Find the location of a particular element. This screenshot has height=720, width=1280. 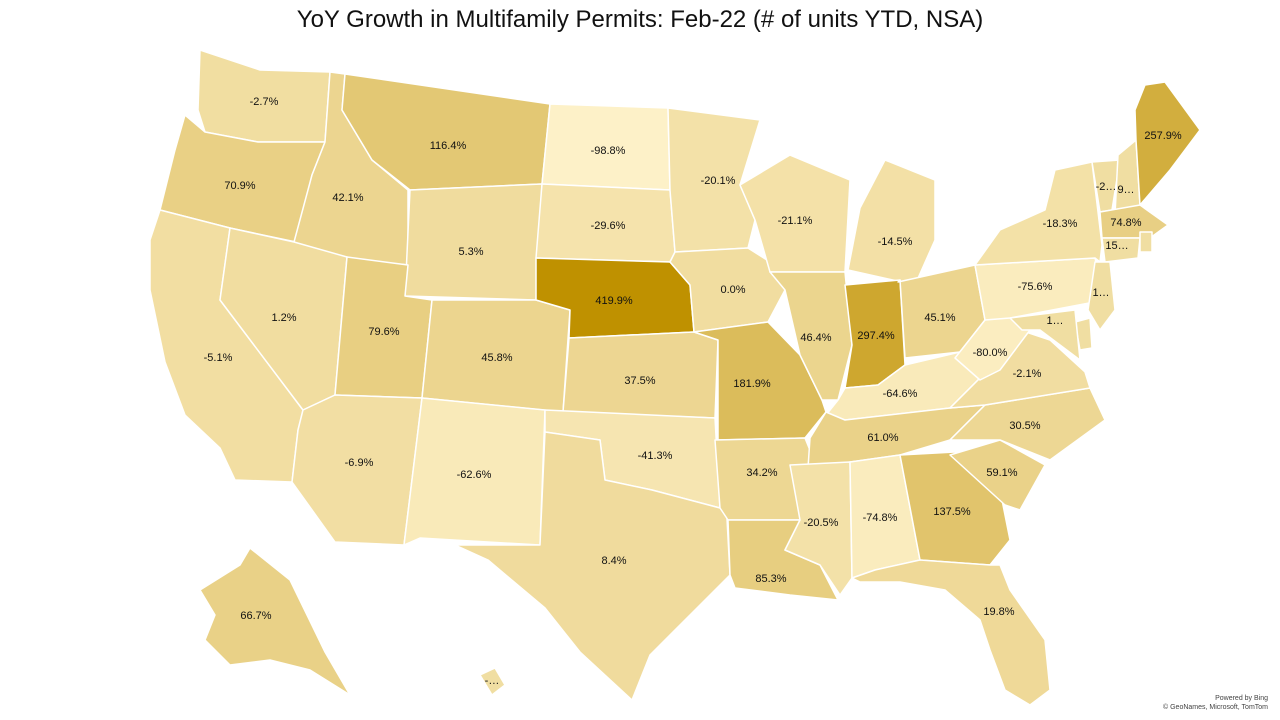

state-label-mo: 181.9% is located at coordinates (752, 384).